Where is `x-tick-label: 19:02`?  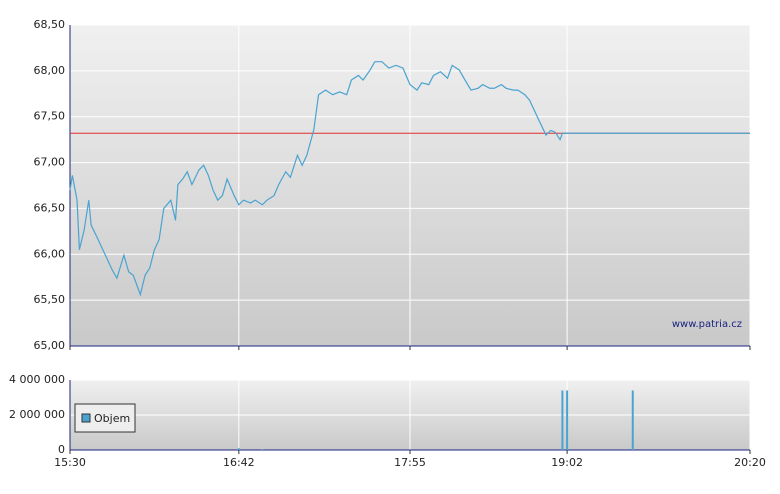
x-tick-label: 19:02 is located at coordinates (567, 462).